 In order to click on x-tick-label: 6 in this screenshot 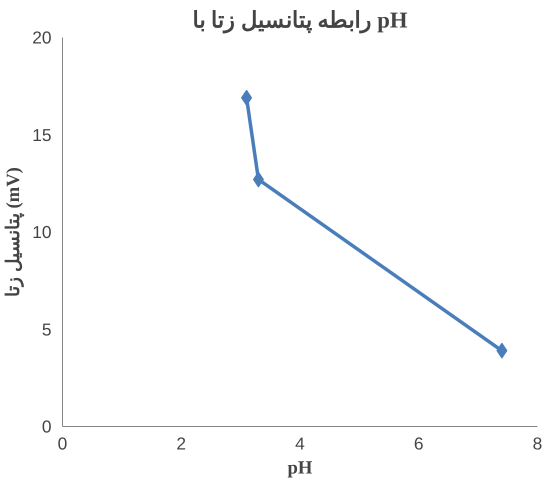, I will do `click(419, 444)`.